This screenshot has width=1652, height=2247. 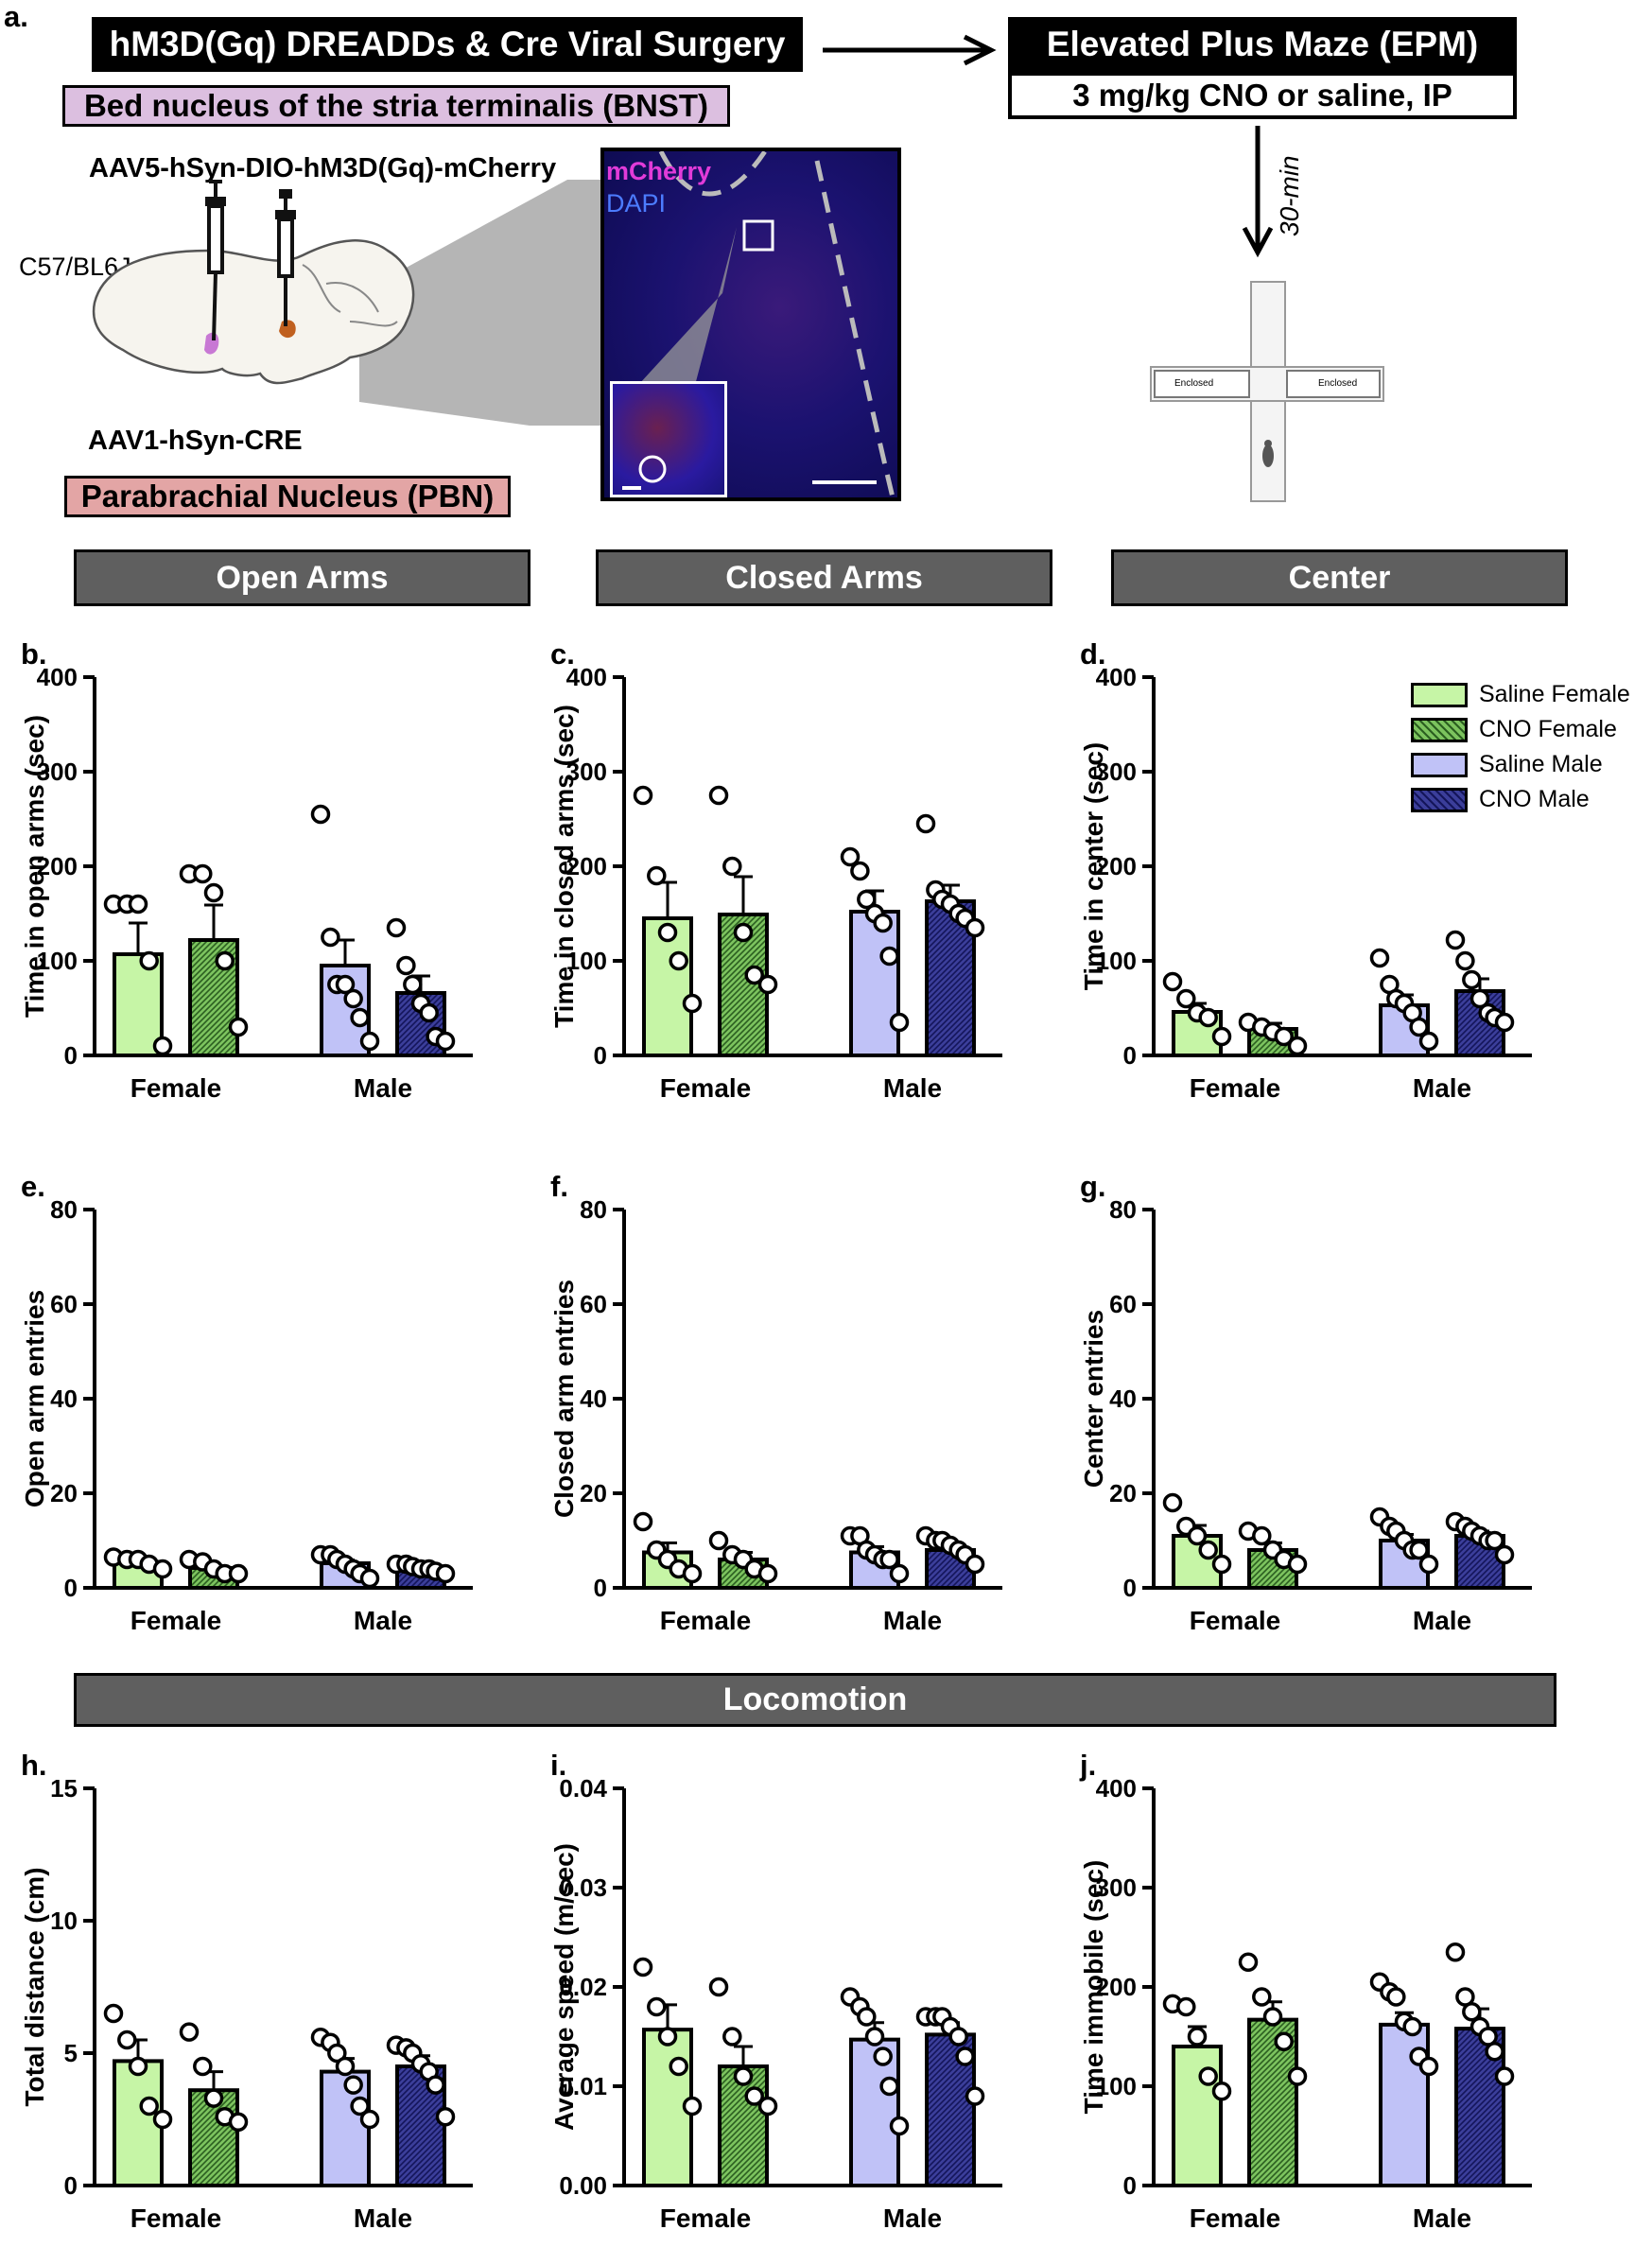 I want to click on y-tick-label: 5, so click(x=71, y=2053).